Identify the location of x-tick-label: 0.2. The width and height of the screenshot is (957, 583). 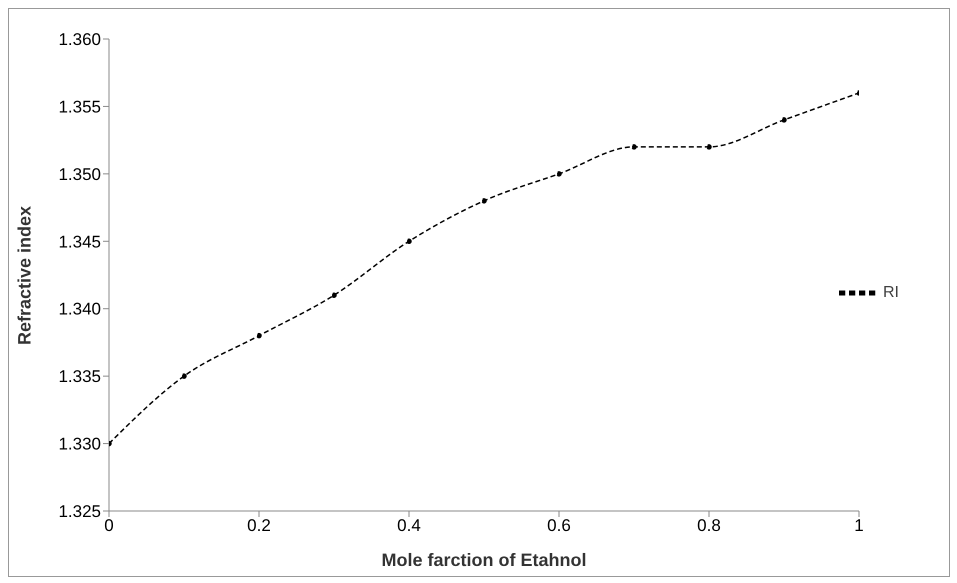
(259, 526).